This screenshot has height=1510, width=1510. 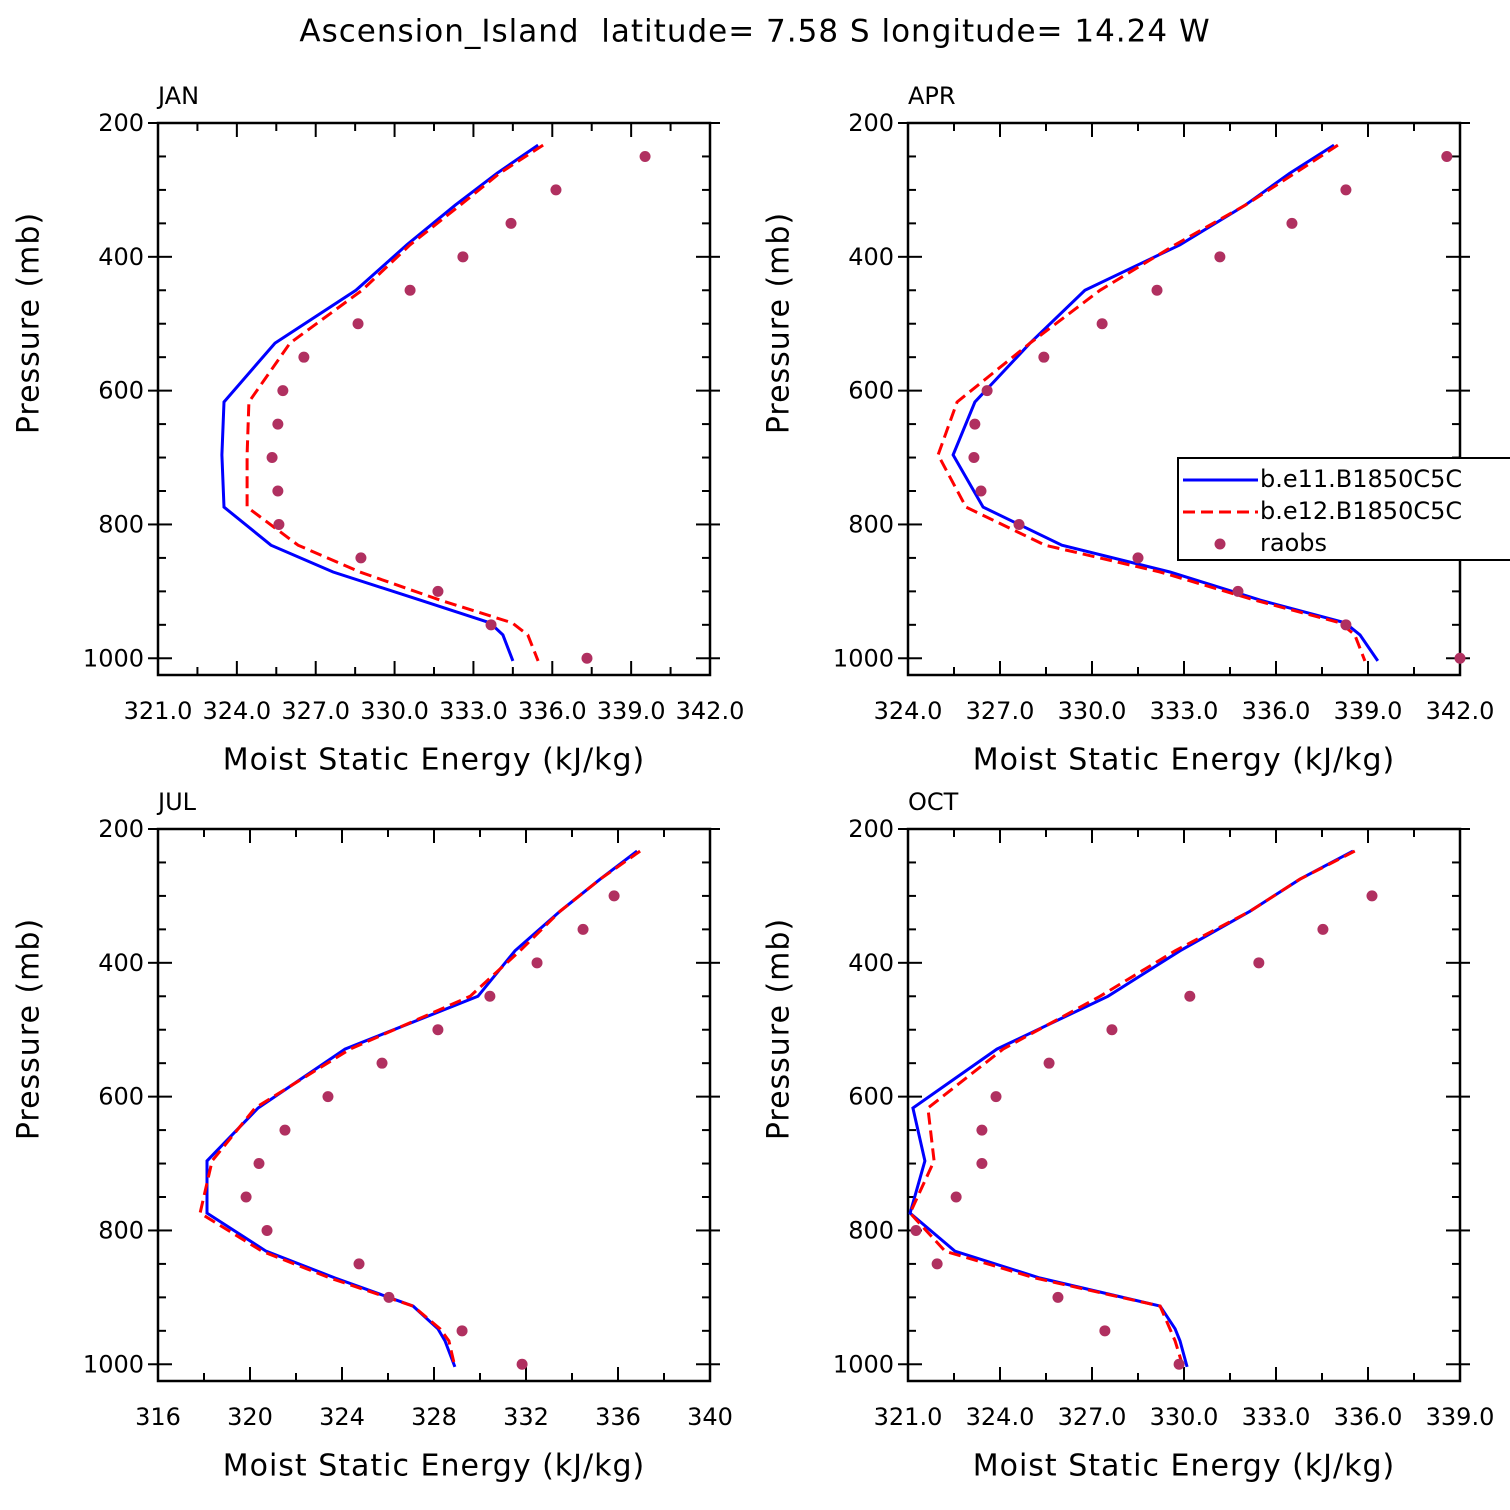 I want to click on legend-label: b.e12.B1850C5C, so click(x=1361, y=511).